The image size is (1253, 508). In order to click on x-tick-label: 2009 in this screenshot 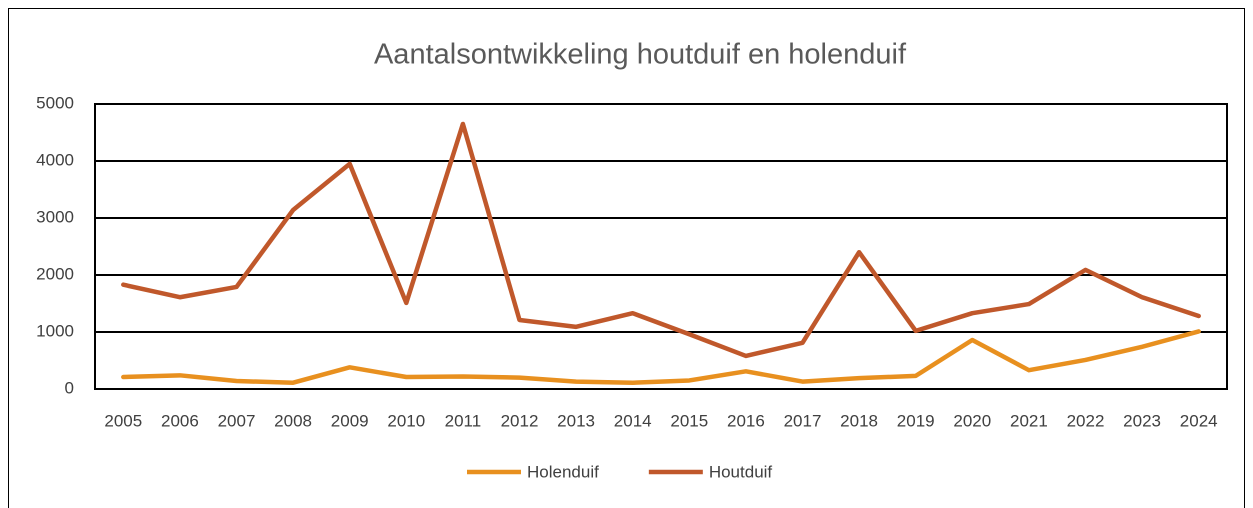, I will do `click(350, 420)`.